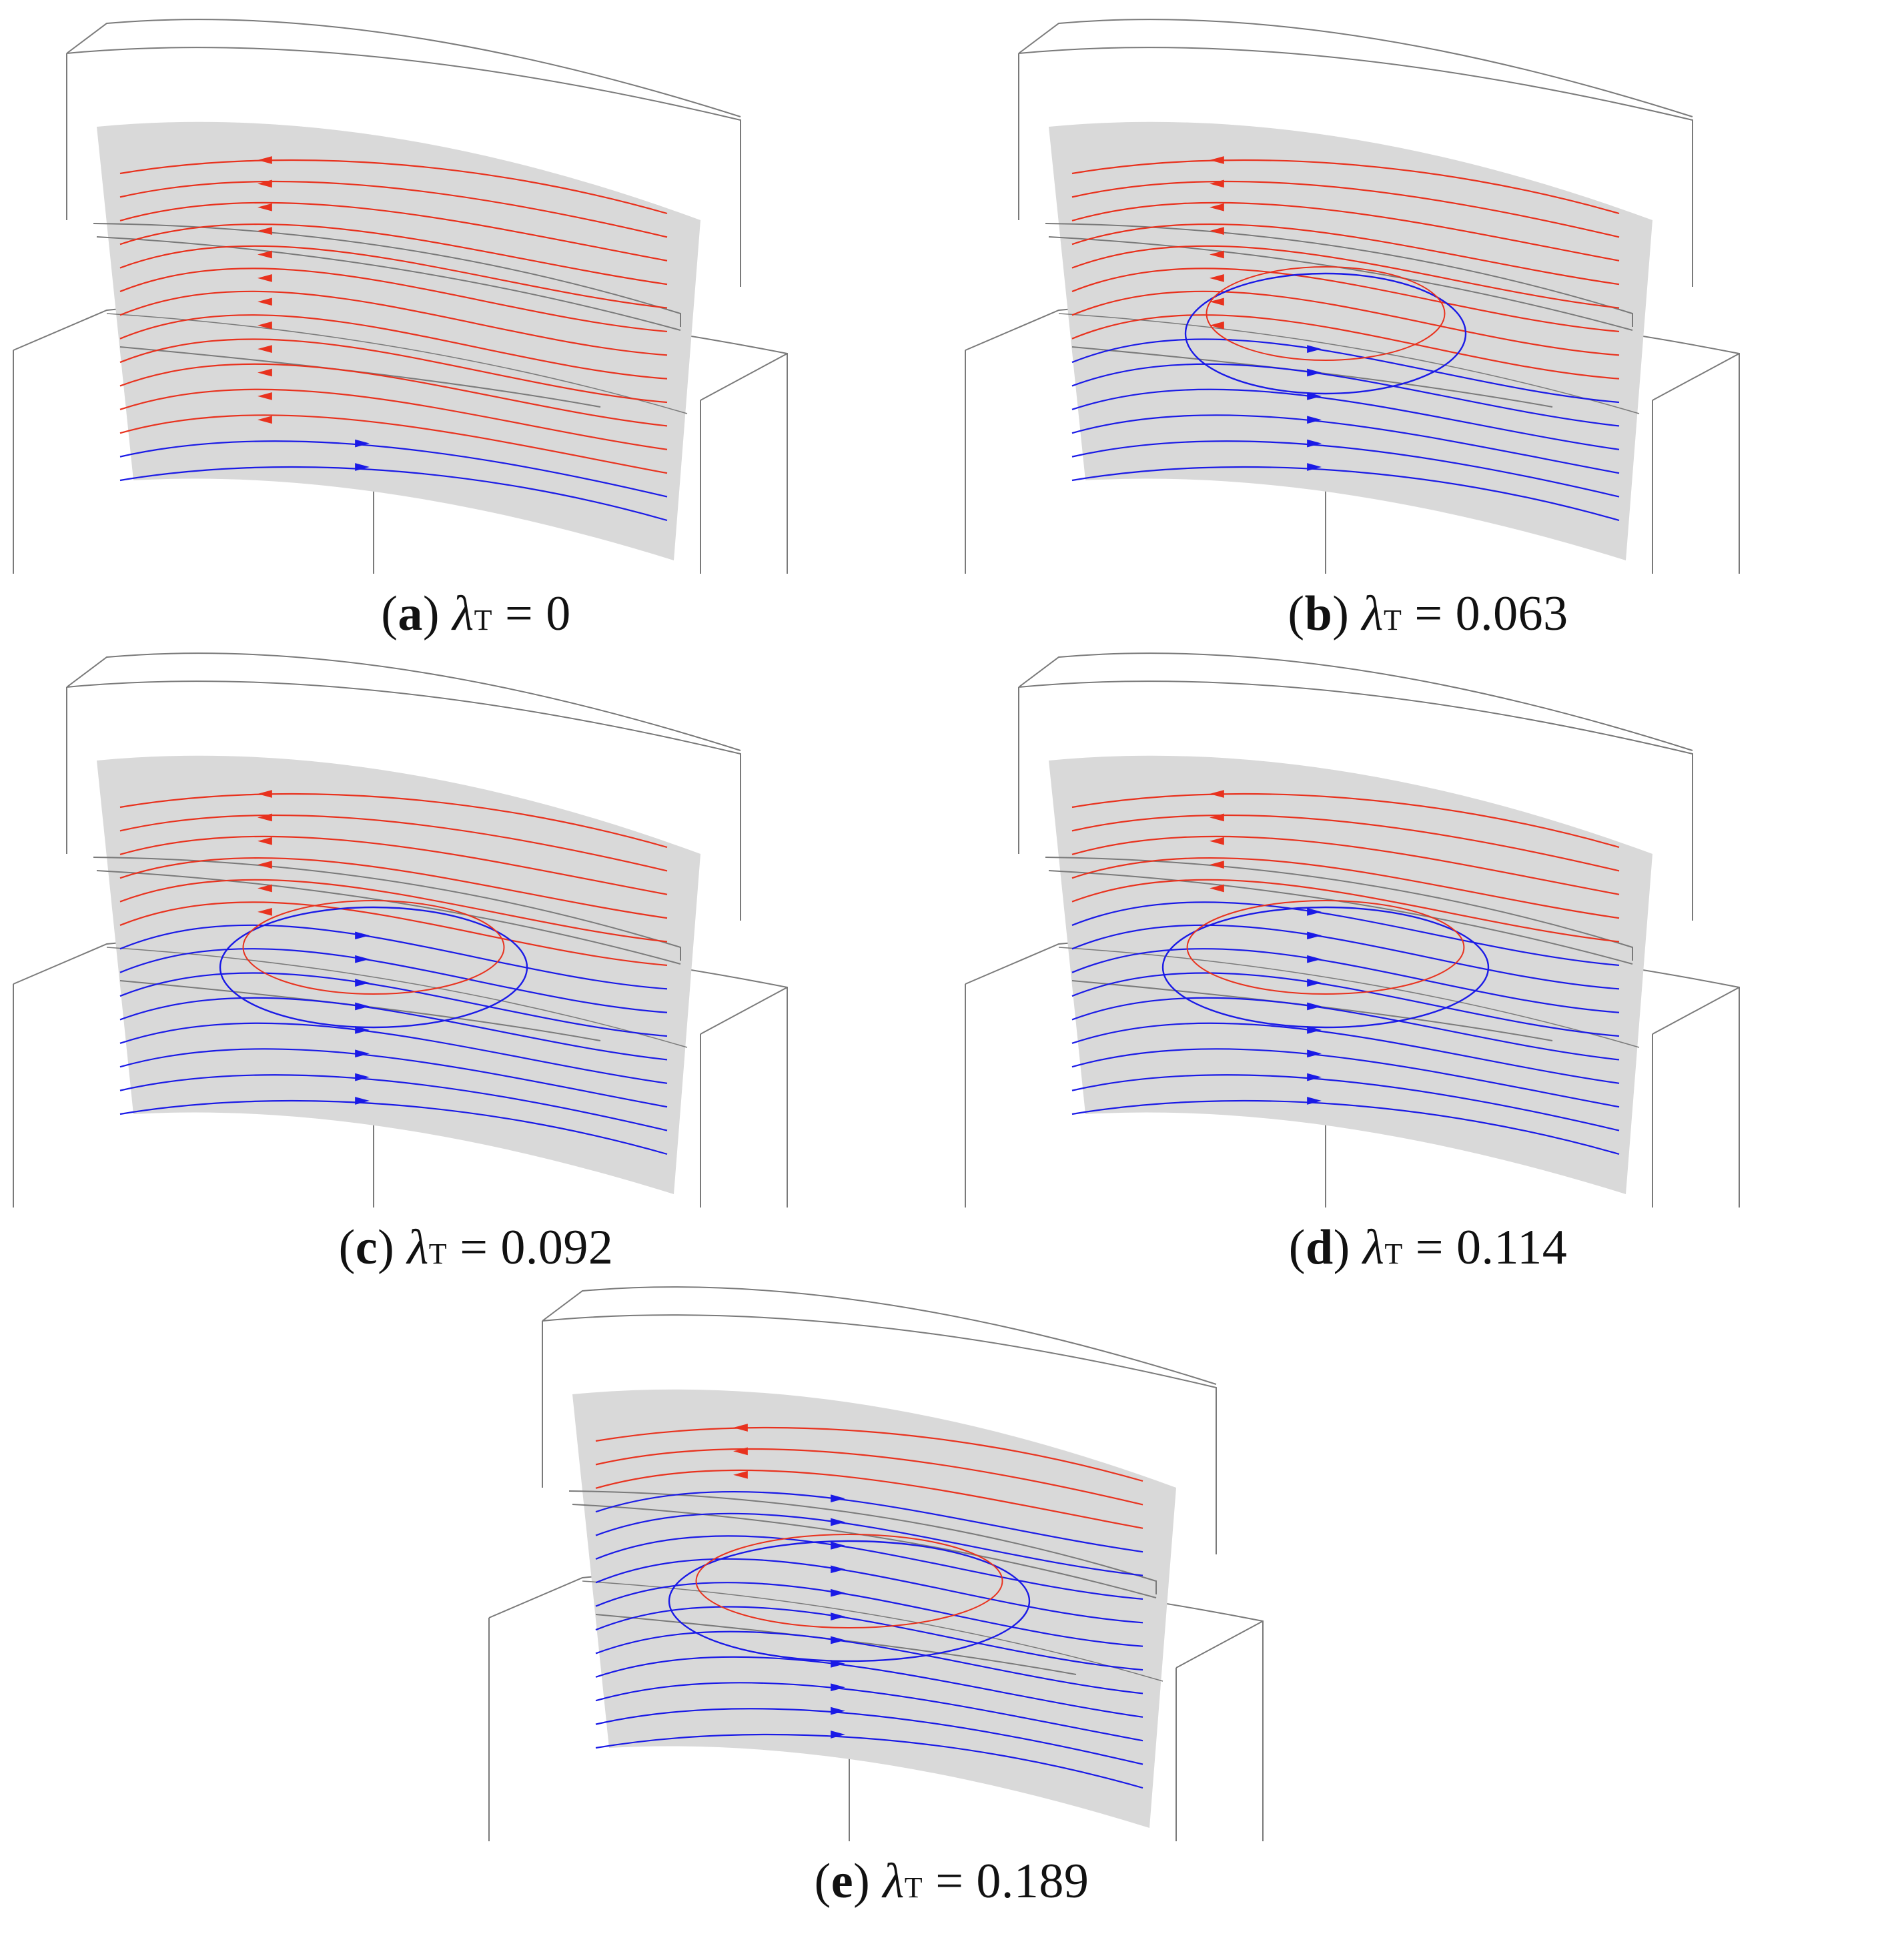 This screenshot has width=1904, height=1936. I want to click on flow-diagram-d, so click(1352, 929).